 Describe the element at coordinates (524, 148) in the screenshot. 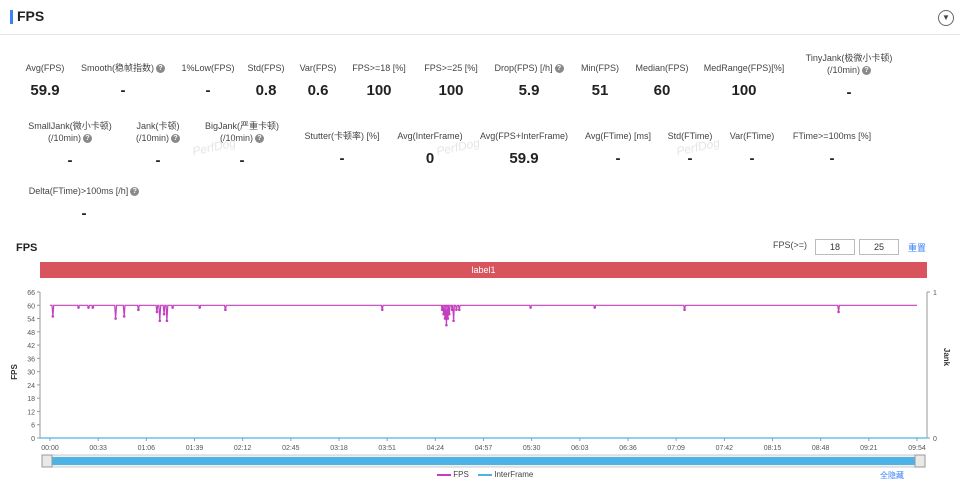

I see `metric-item: Avg(FPS+InterFrame) 59.9` at that location.